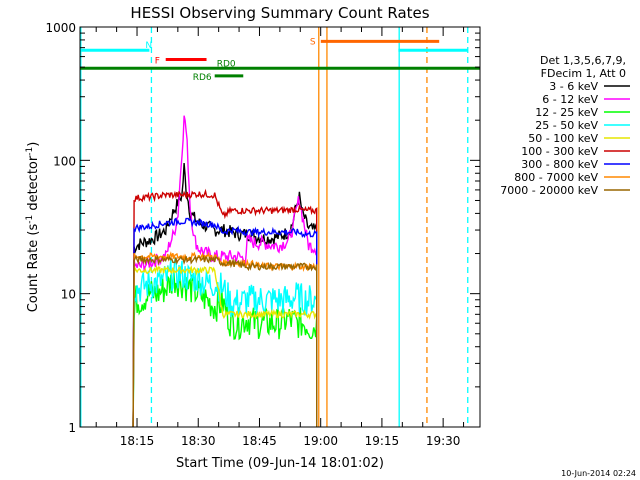 The image size is (640, 480). Describe the element at coordinates (148, 46) in the screenshot. I see `flag-label-0: N` at that location.